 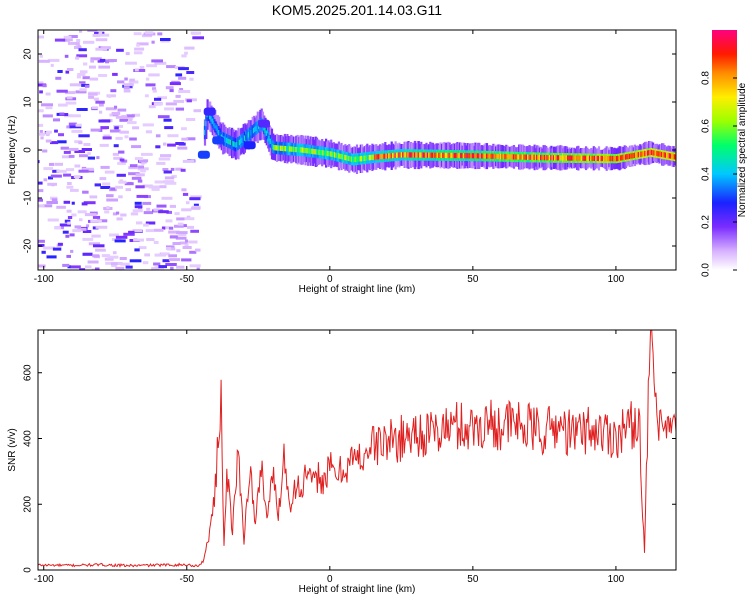 What do you see at coordinates (28, 150) in the screenshot?
I see `spectrogram-y-tick-label: 0` at bounding box center [28, 150].